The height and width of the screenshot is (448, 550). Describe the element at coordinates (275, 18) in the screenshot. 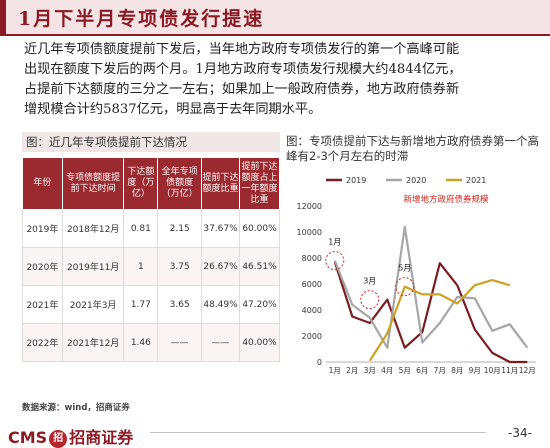

I see `title-bar: 1月下半月专项债发行提速` at that location.